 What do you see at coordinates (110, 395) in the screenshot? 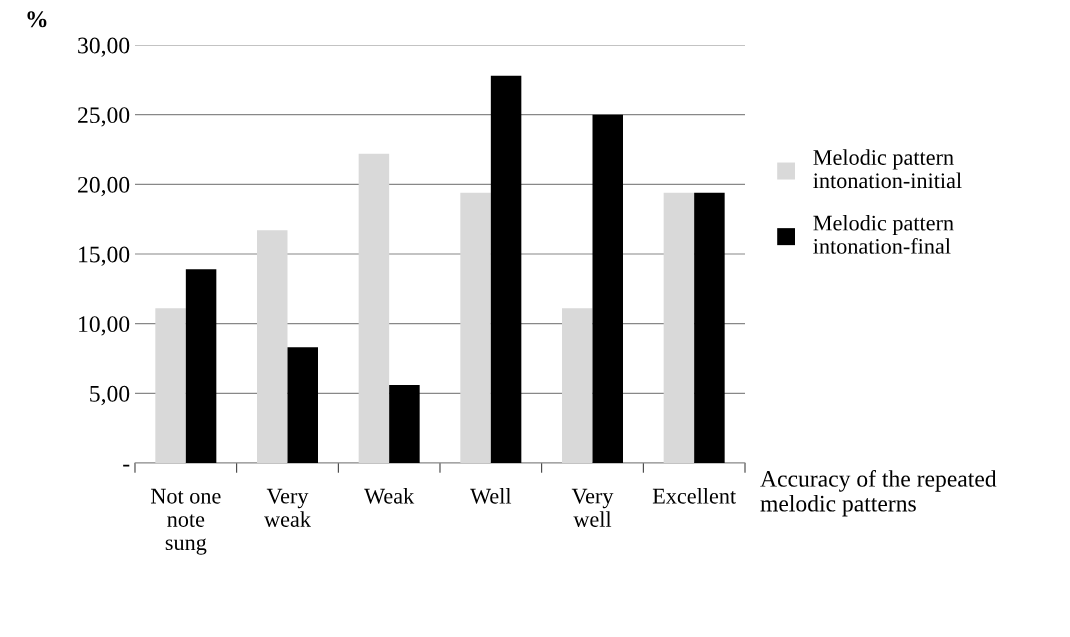
I see `y-tick-label: 5,00` at bounding box center [110, 395].